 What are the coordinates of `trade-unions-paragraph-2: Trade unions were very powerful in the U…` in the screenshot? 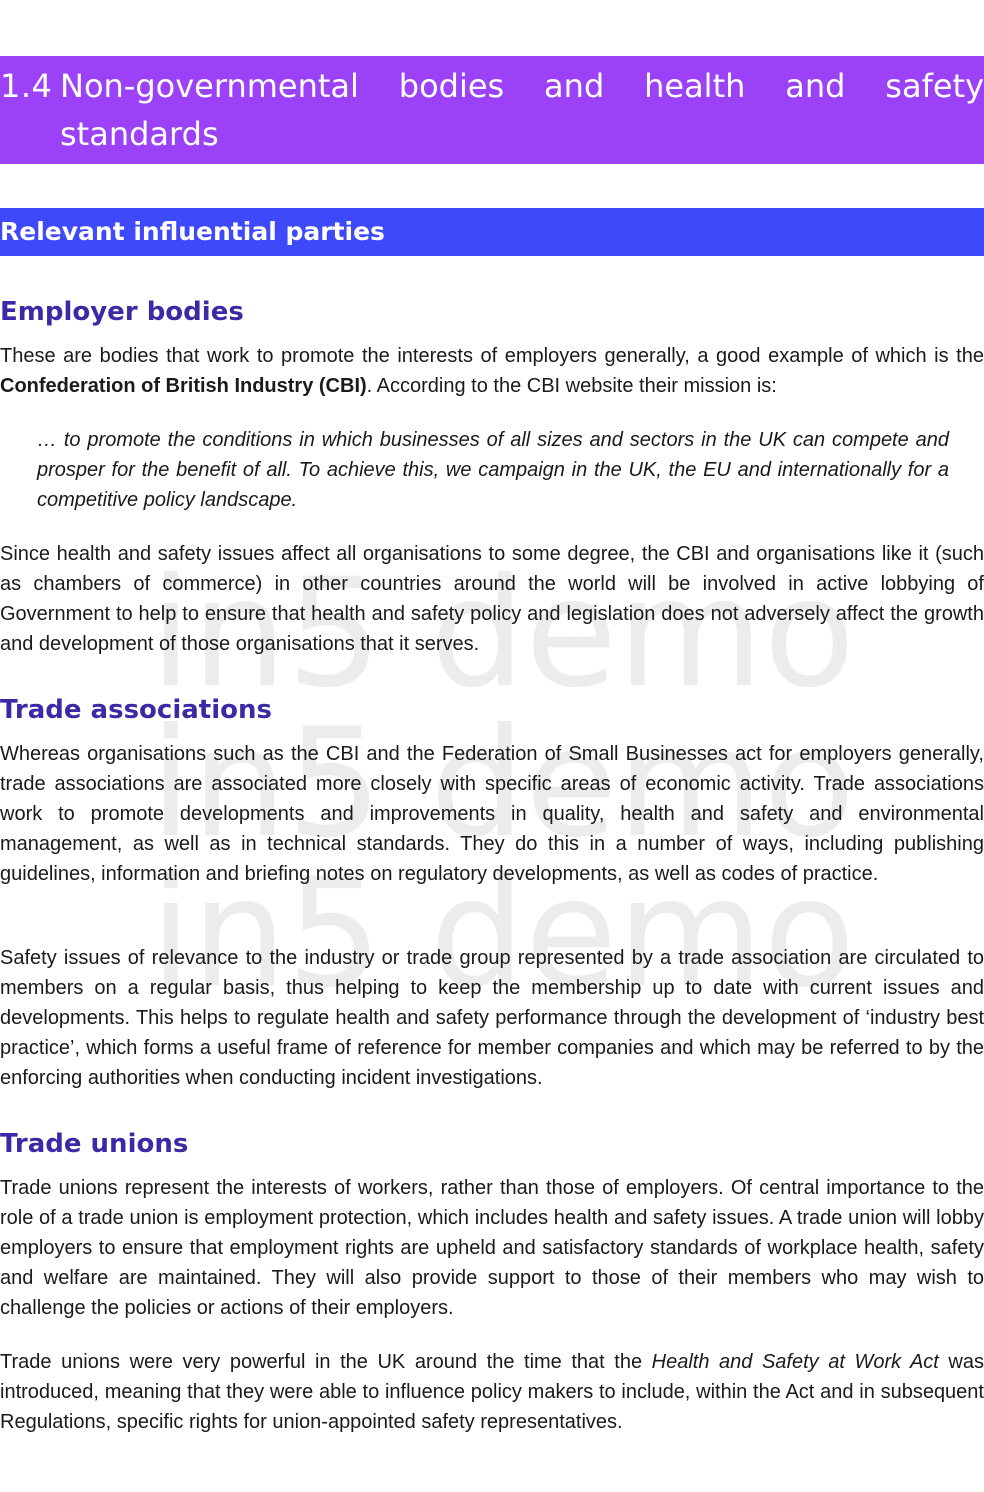 It's located at (492, 1392).